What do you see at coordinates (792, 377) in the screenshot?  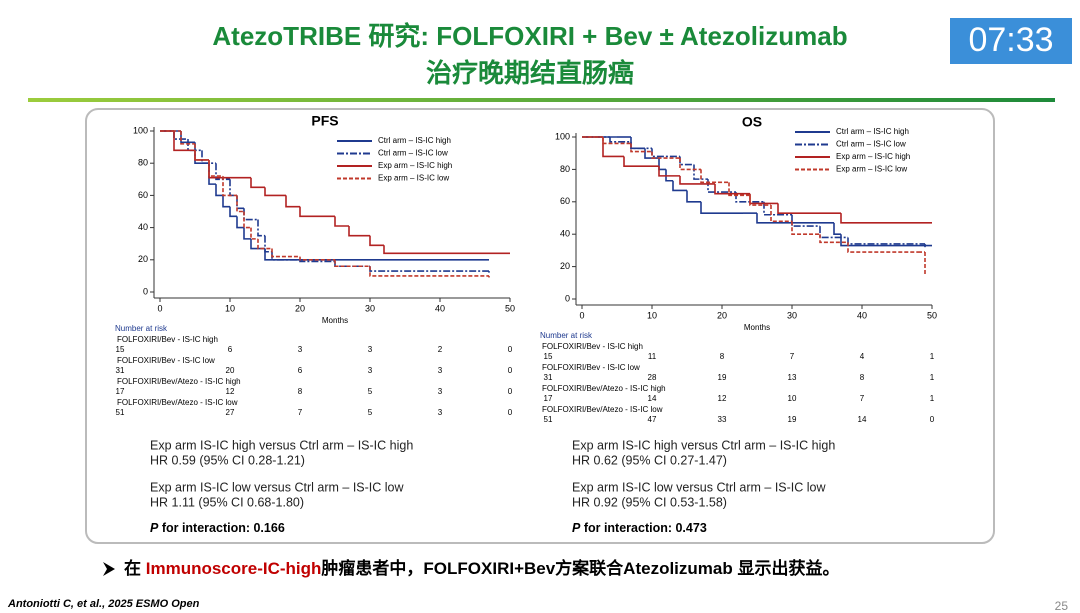 I see `risk-value: 13` at bounding box center [792, 377].